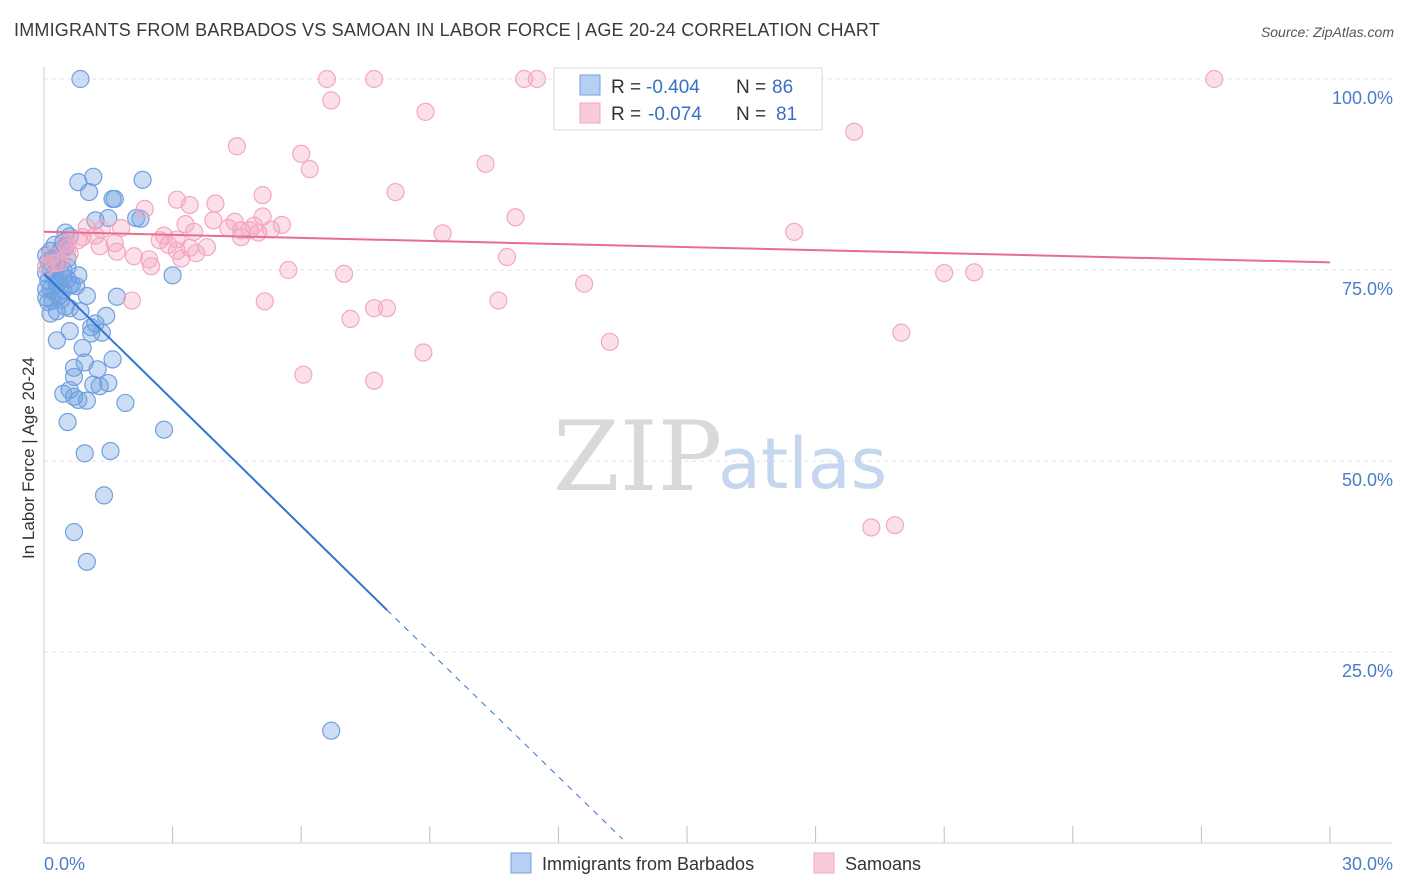 This screenshot has width=1406, height=892. I want to click on bottom-legend-swatch-samoans, so click(824, 863).